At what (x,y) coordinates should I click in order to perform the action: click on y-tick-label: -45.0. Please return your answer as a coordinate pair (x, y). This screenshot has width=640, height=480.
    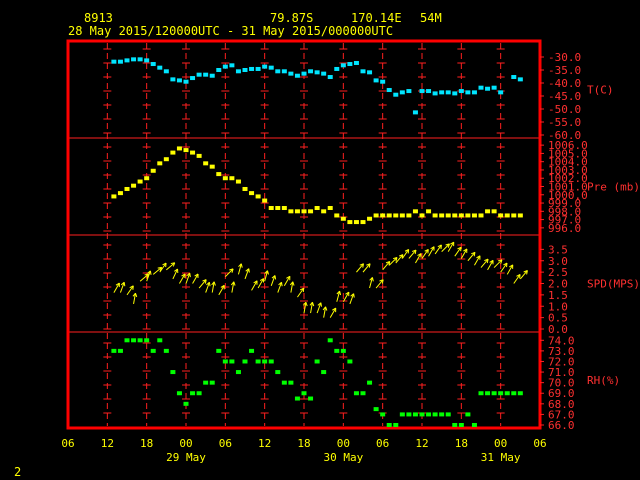
    Looking at the image, I should click on (564, 96).